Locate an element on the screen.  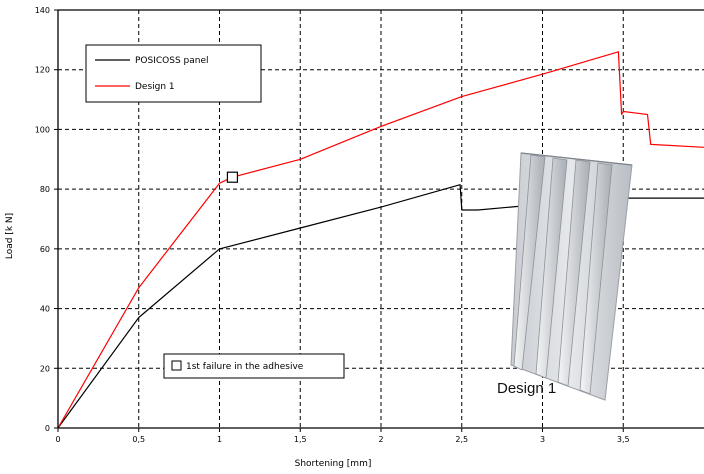
failure-marker-square is located at coordinates (232, 177).